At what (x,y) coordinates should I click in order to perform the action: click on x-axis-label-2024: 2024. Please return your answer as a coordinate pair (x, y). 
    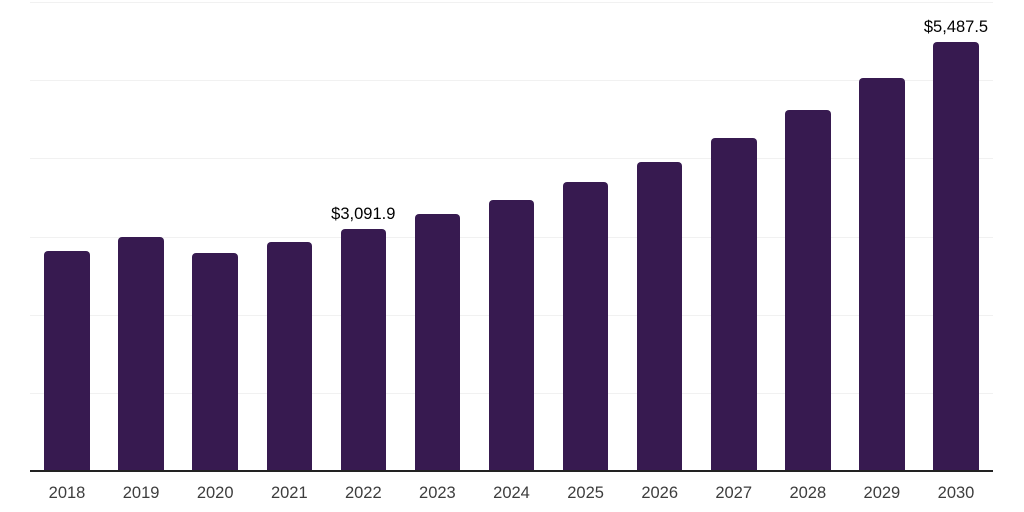
    Looking at the image, I should click on (511, 493).